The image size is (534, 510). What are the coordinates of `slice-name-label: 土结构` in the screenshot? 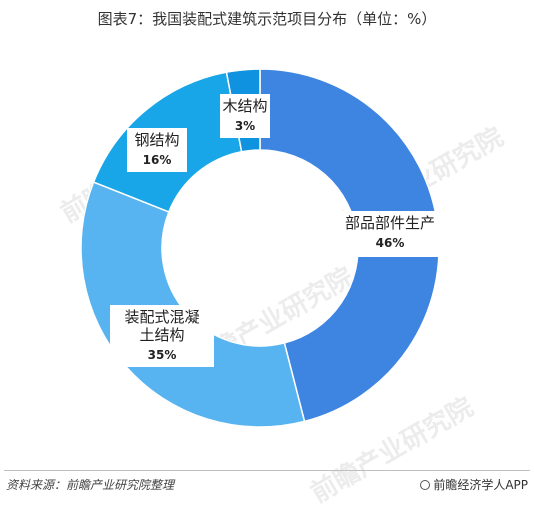 It's located at (161, 335).